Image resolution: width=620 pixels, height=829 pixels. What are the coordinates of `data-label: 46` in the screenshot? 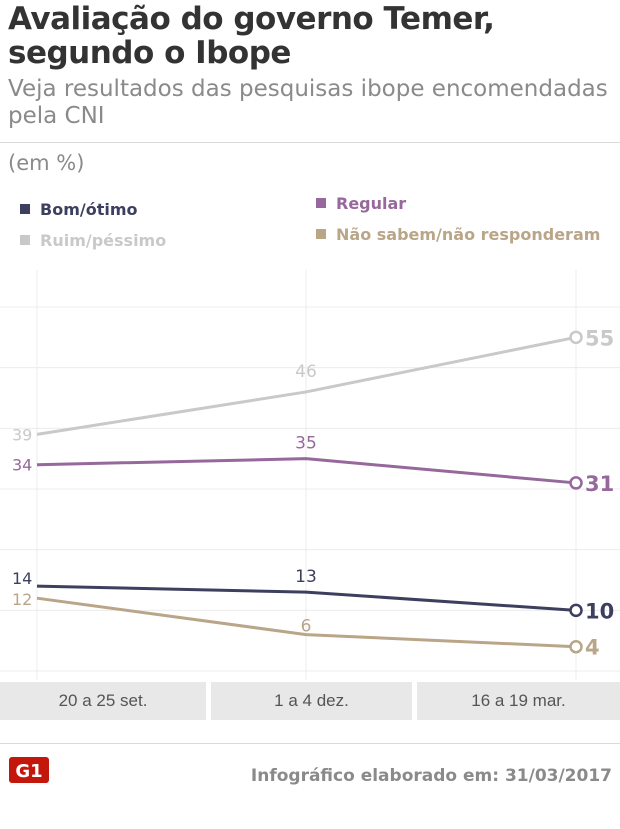 It's located at (306, 372).